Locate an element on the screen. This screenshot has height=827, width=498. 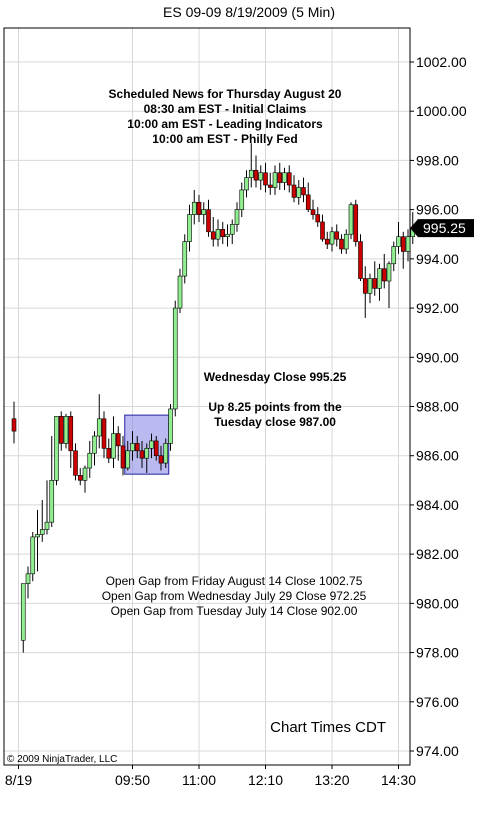
last-price-label: 995.25 is located at coordinates (444, 228).